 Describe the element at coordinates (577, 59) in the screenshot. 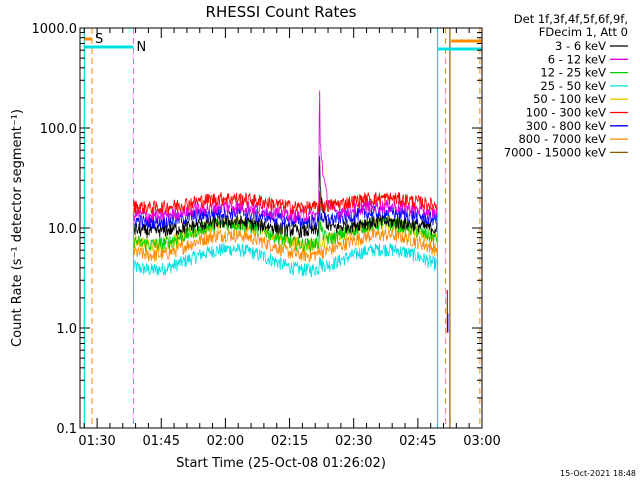

I see `legend-entry: 6 - 12 keV` at that location.